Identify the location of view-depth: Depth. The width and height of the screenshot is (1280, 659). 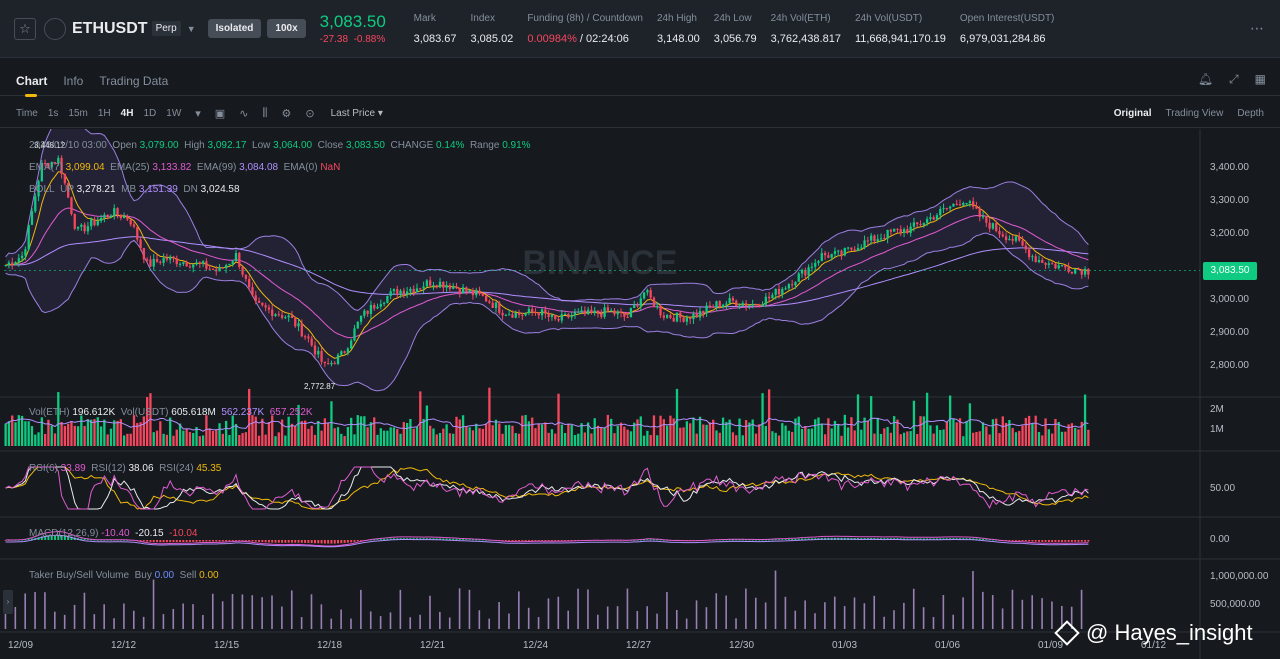
(1250, 113).